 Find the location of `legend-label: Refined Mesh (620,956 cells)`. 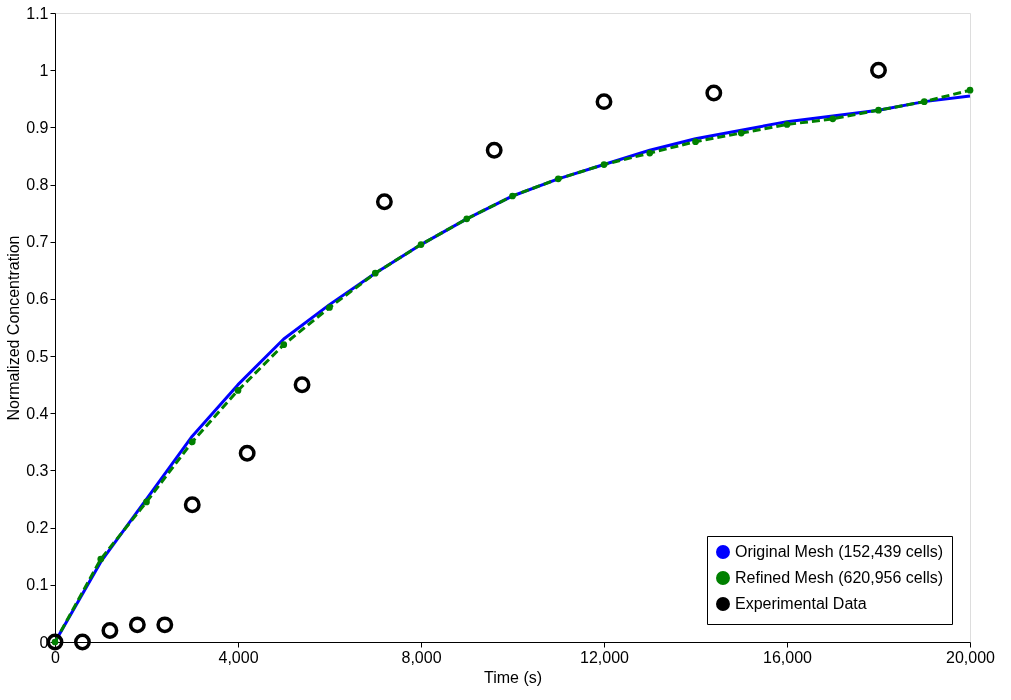

legend-label: Refined Mesh (620,956 cells) is located at coordinates (839, 577).